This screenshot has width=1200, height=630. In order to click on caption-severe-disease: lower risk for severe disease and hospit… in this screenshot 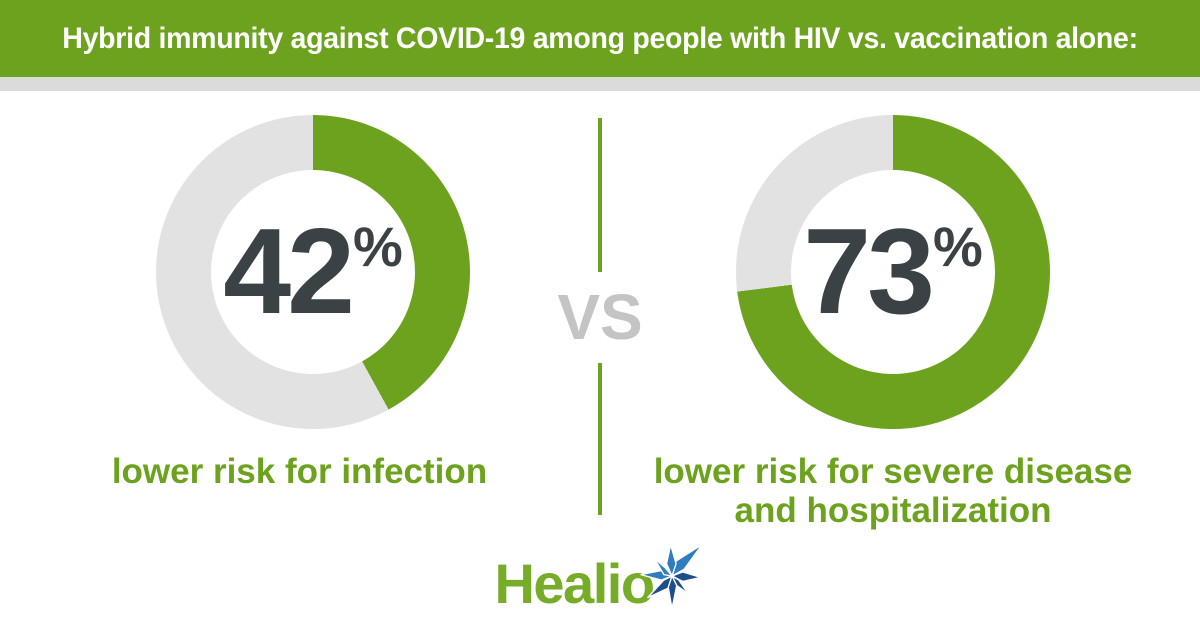, I will do `click(893, 491)`.